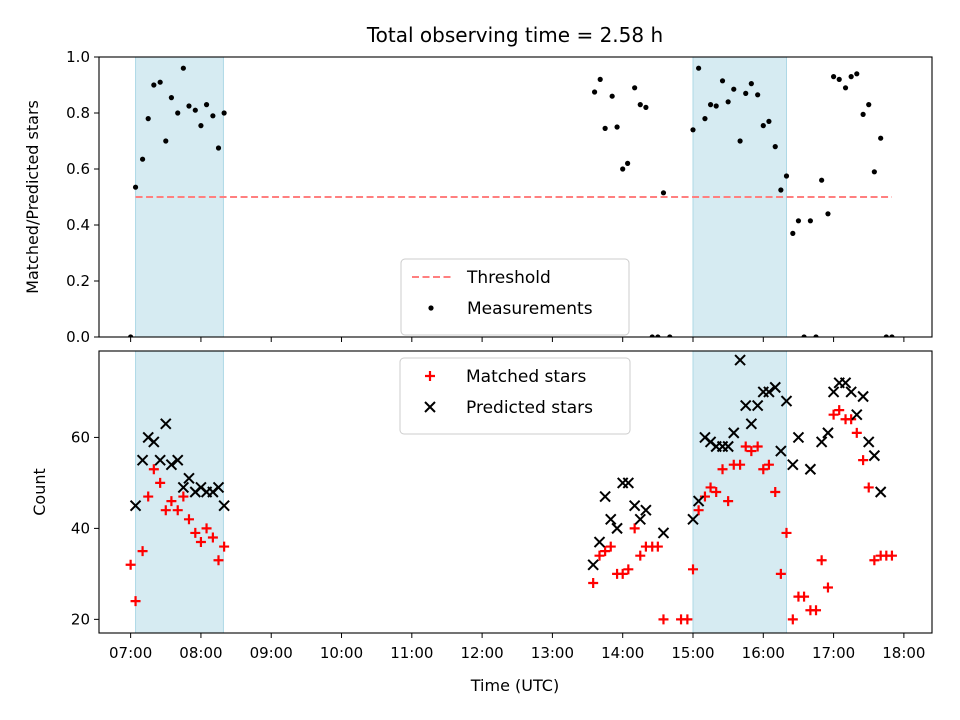 This screenshot has height=720, width=960. Describe the element at coordinates (431, 308) in the screenshot. I see `legend-marker-swatch` at that location.